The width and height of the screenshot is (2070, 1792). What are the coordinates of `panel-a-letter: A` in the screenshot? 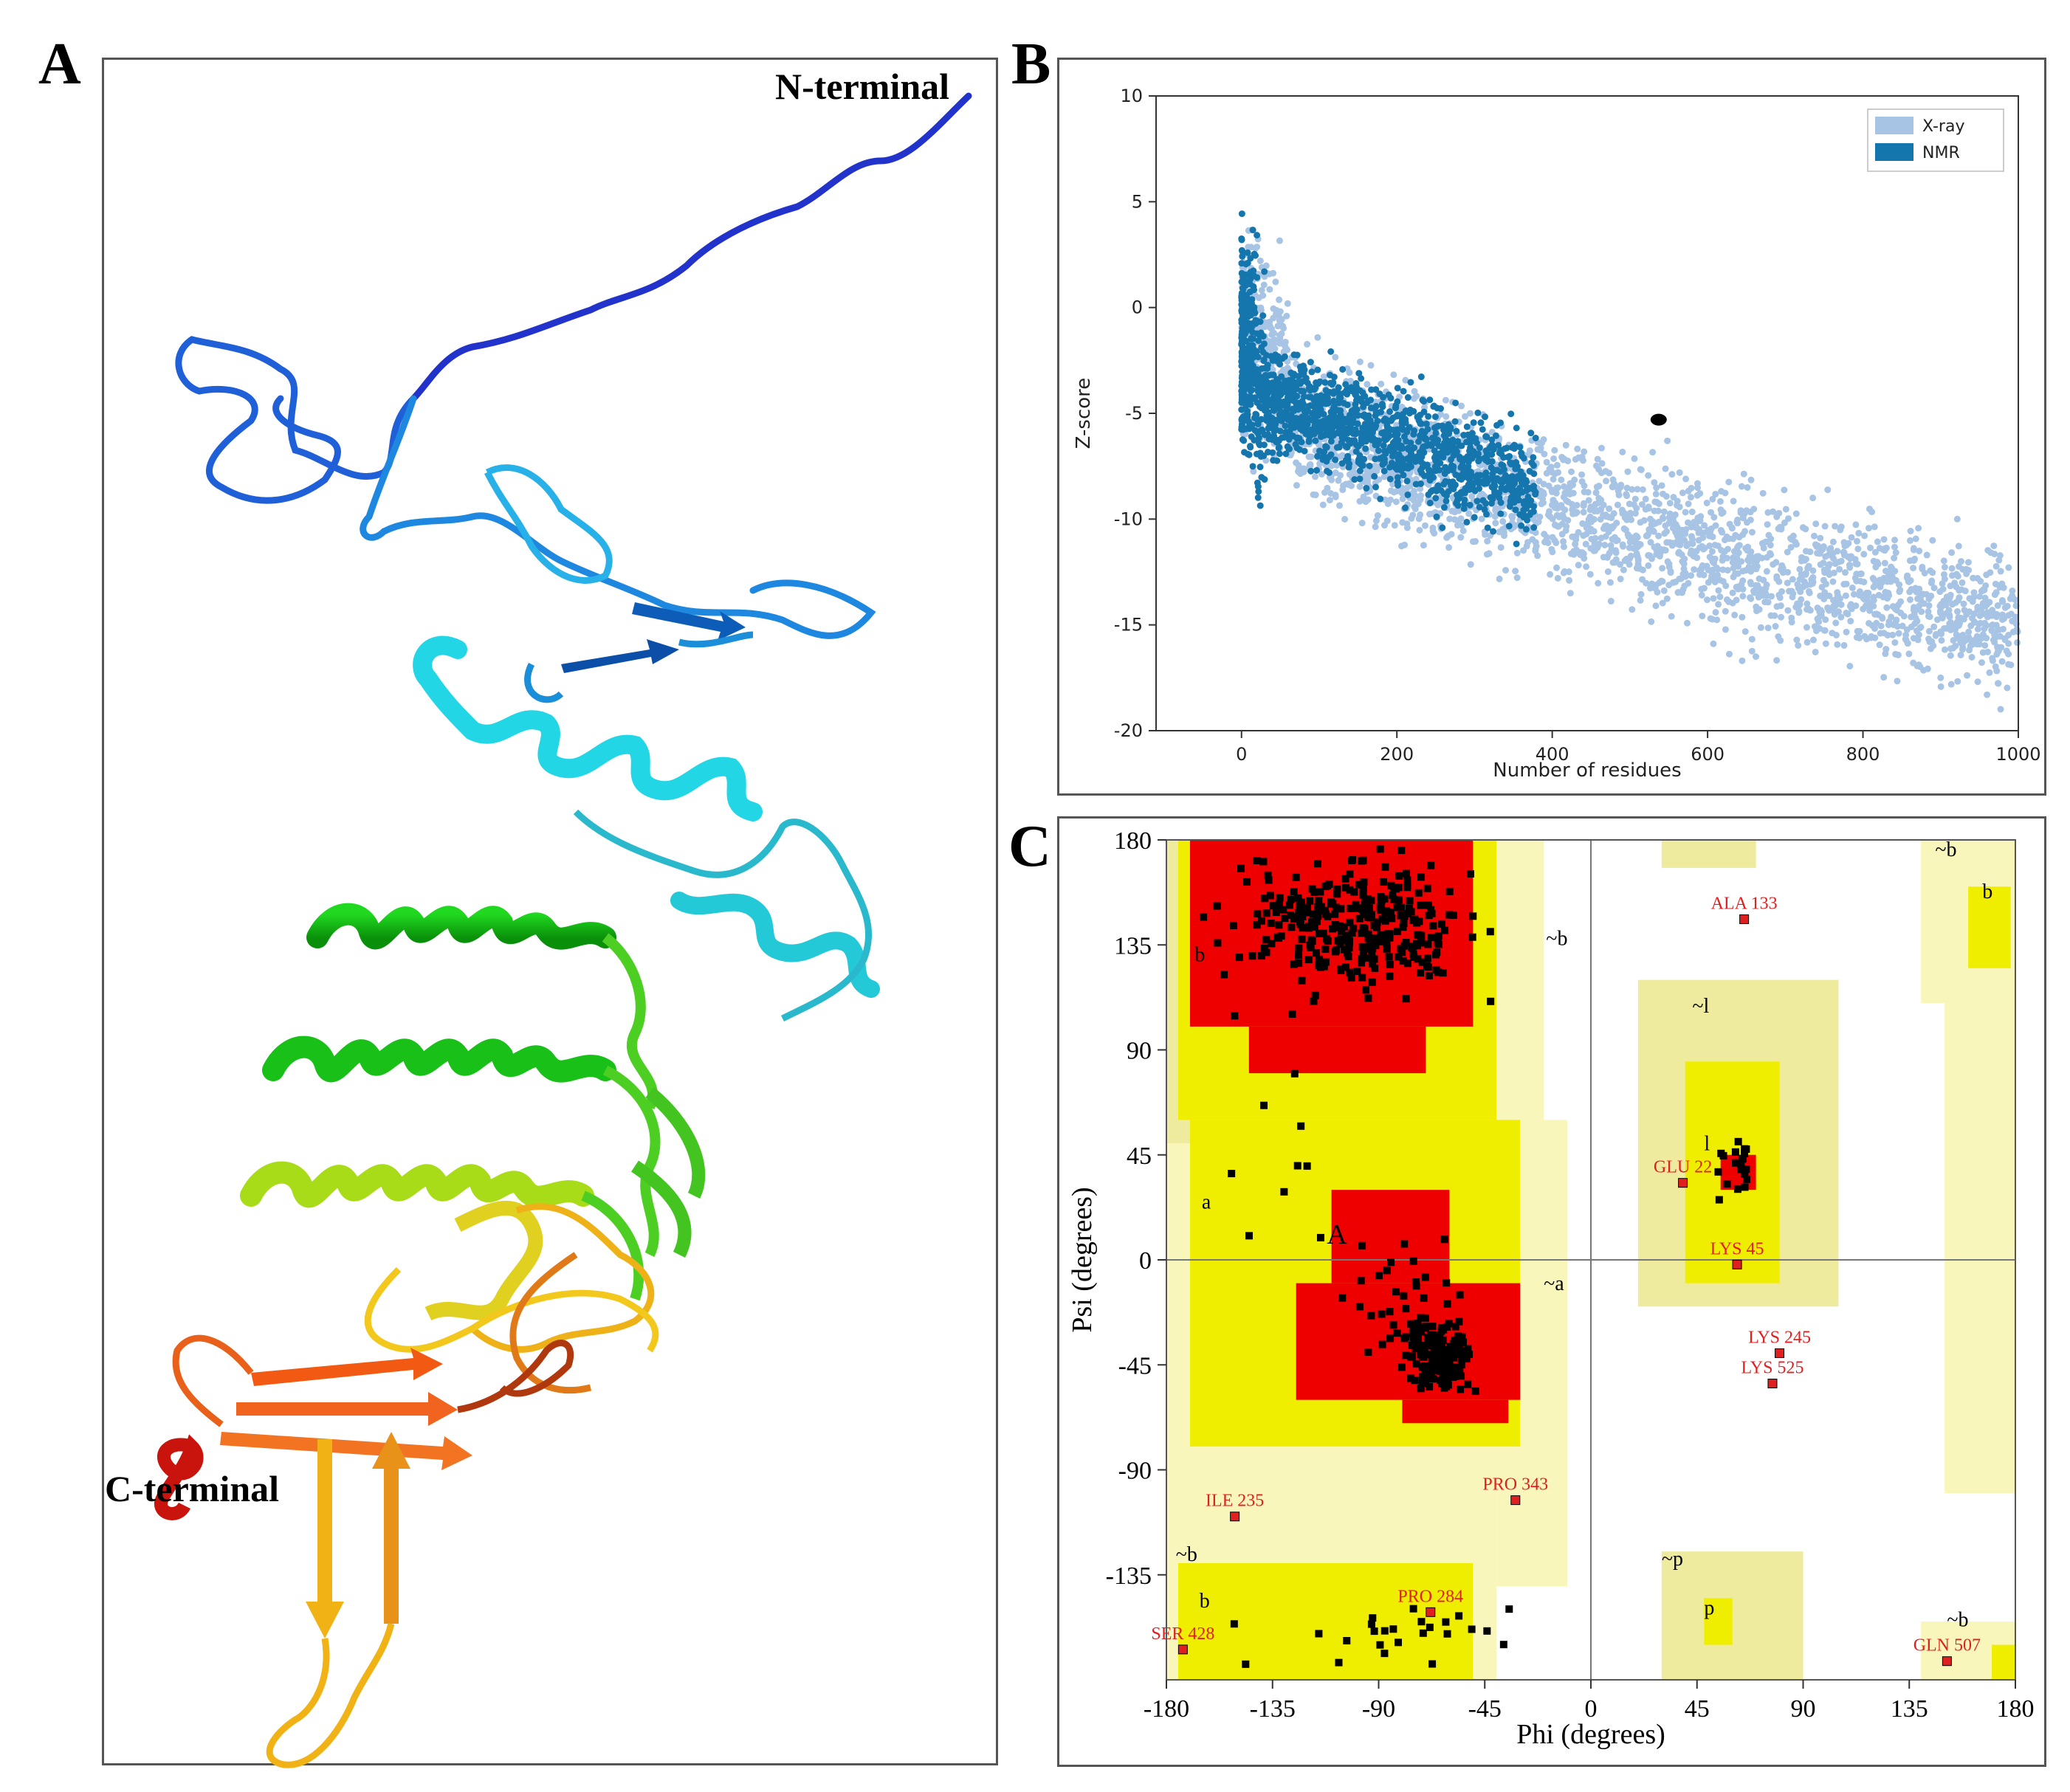 It's located at (60, 64).